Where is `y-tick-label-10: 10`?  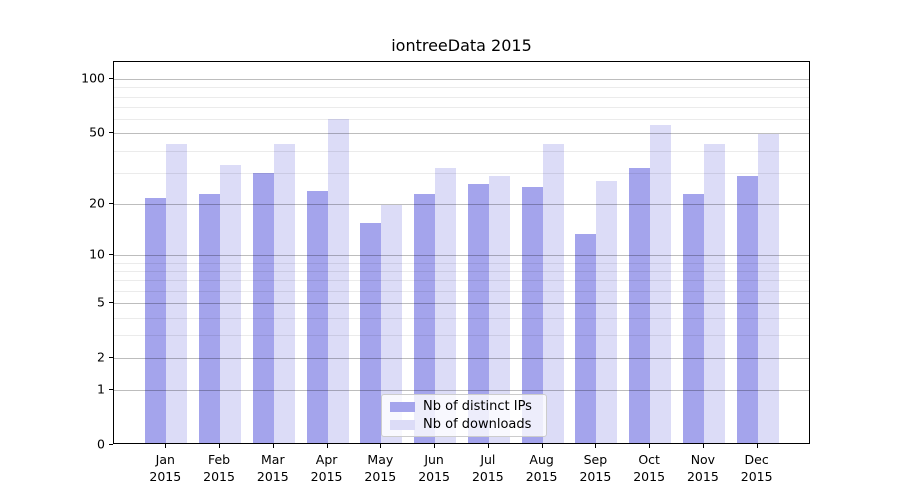 y-tick-label-10: 10 is located at coordinates (97, 254).